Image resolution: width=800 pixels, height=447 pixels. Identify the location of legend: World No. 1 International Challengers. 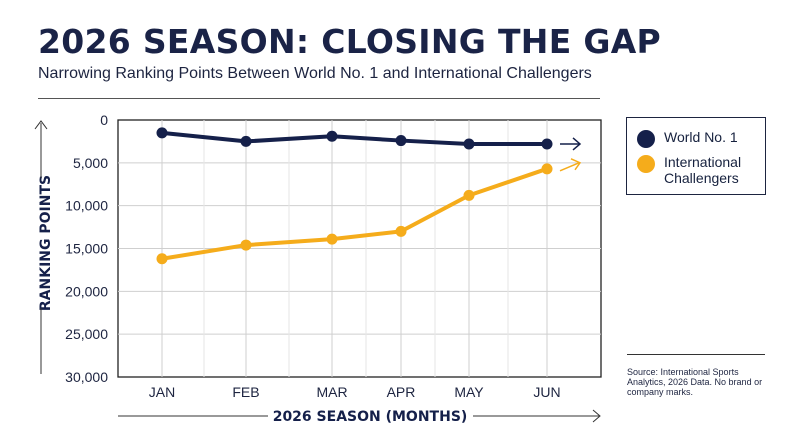
(696, 156).